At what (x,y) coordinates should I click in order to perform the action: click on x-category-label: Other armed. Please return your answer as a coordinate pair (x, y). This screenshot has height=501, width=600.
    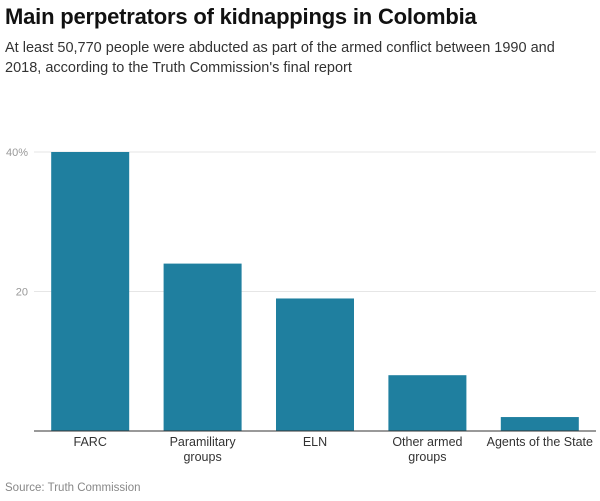
    Looking at the image, I should click on (427, 442).